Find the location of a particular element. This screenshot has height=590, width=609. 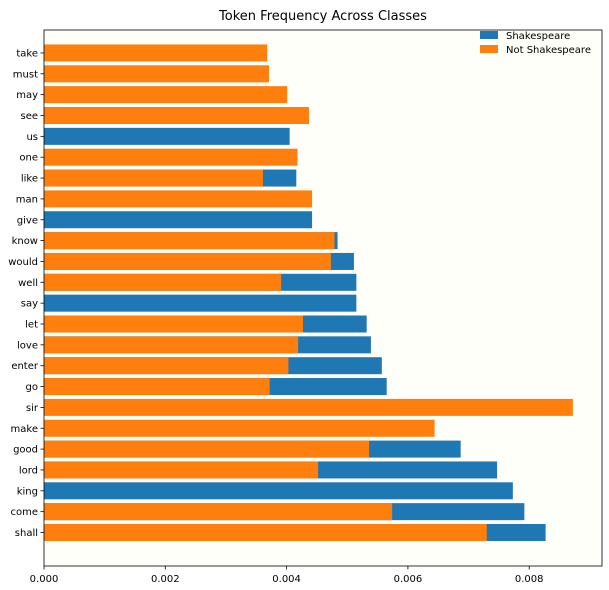

bar-not-shakespeare-like is located at coordinates (153, 178).